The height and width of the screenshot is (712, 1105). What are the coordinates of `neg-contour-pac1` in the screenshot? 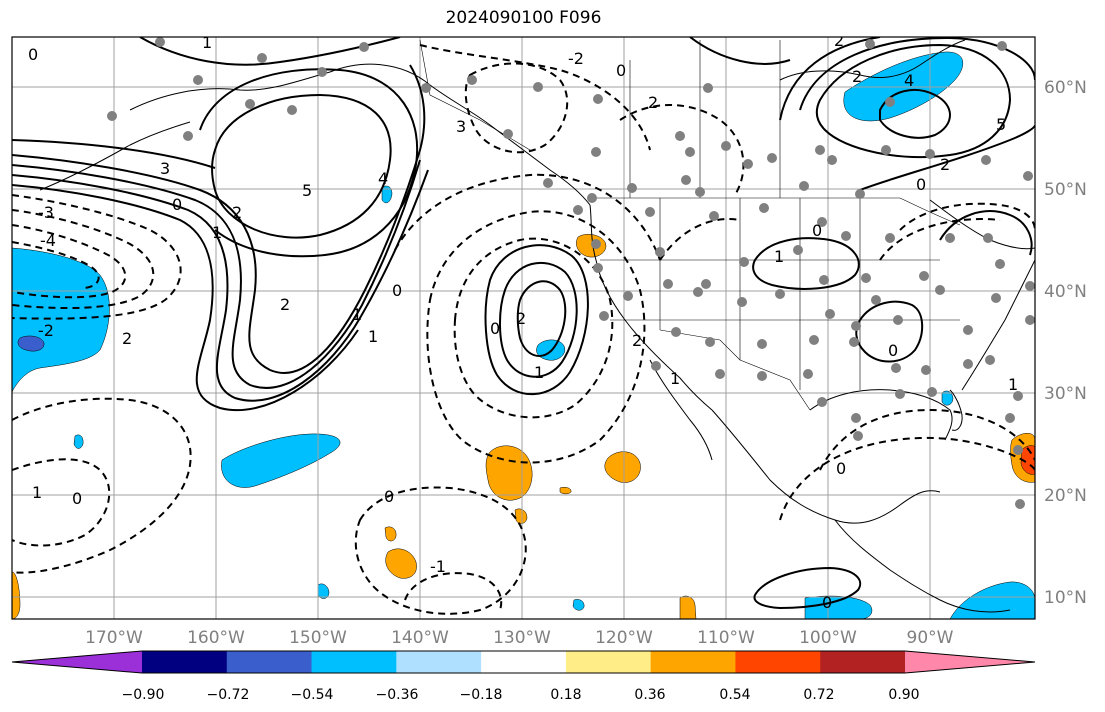 It's located at (533, 328).